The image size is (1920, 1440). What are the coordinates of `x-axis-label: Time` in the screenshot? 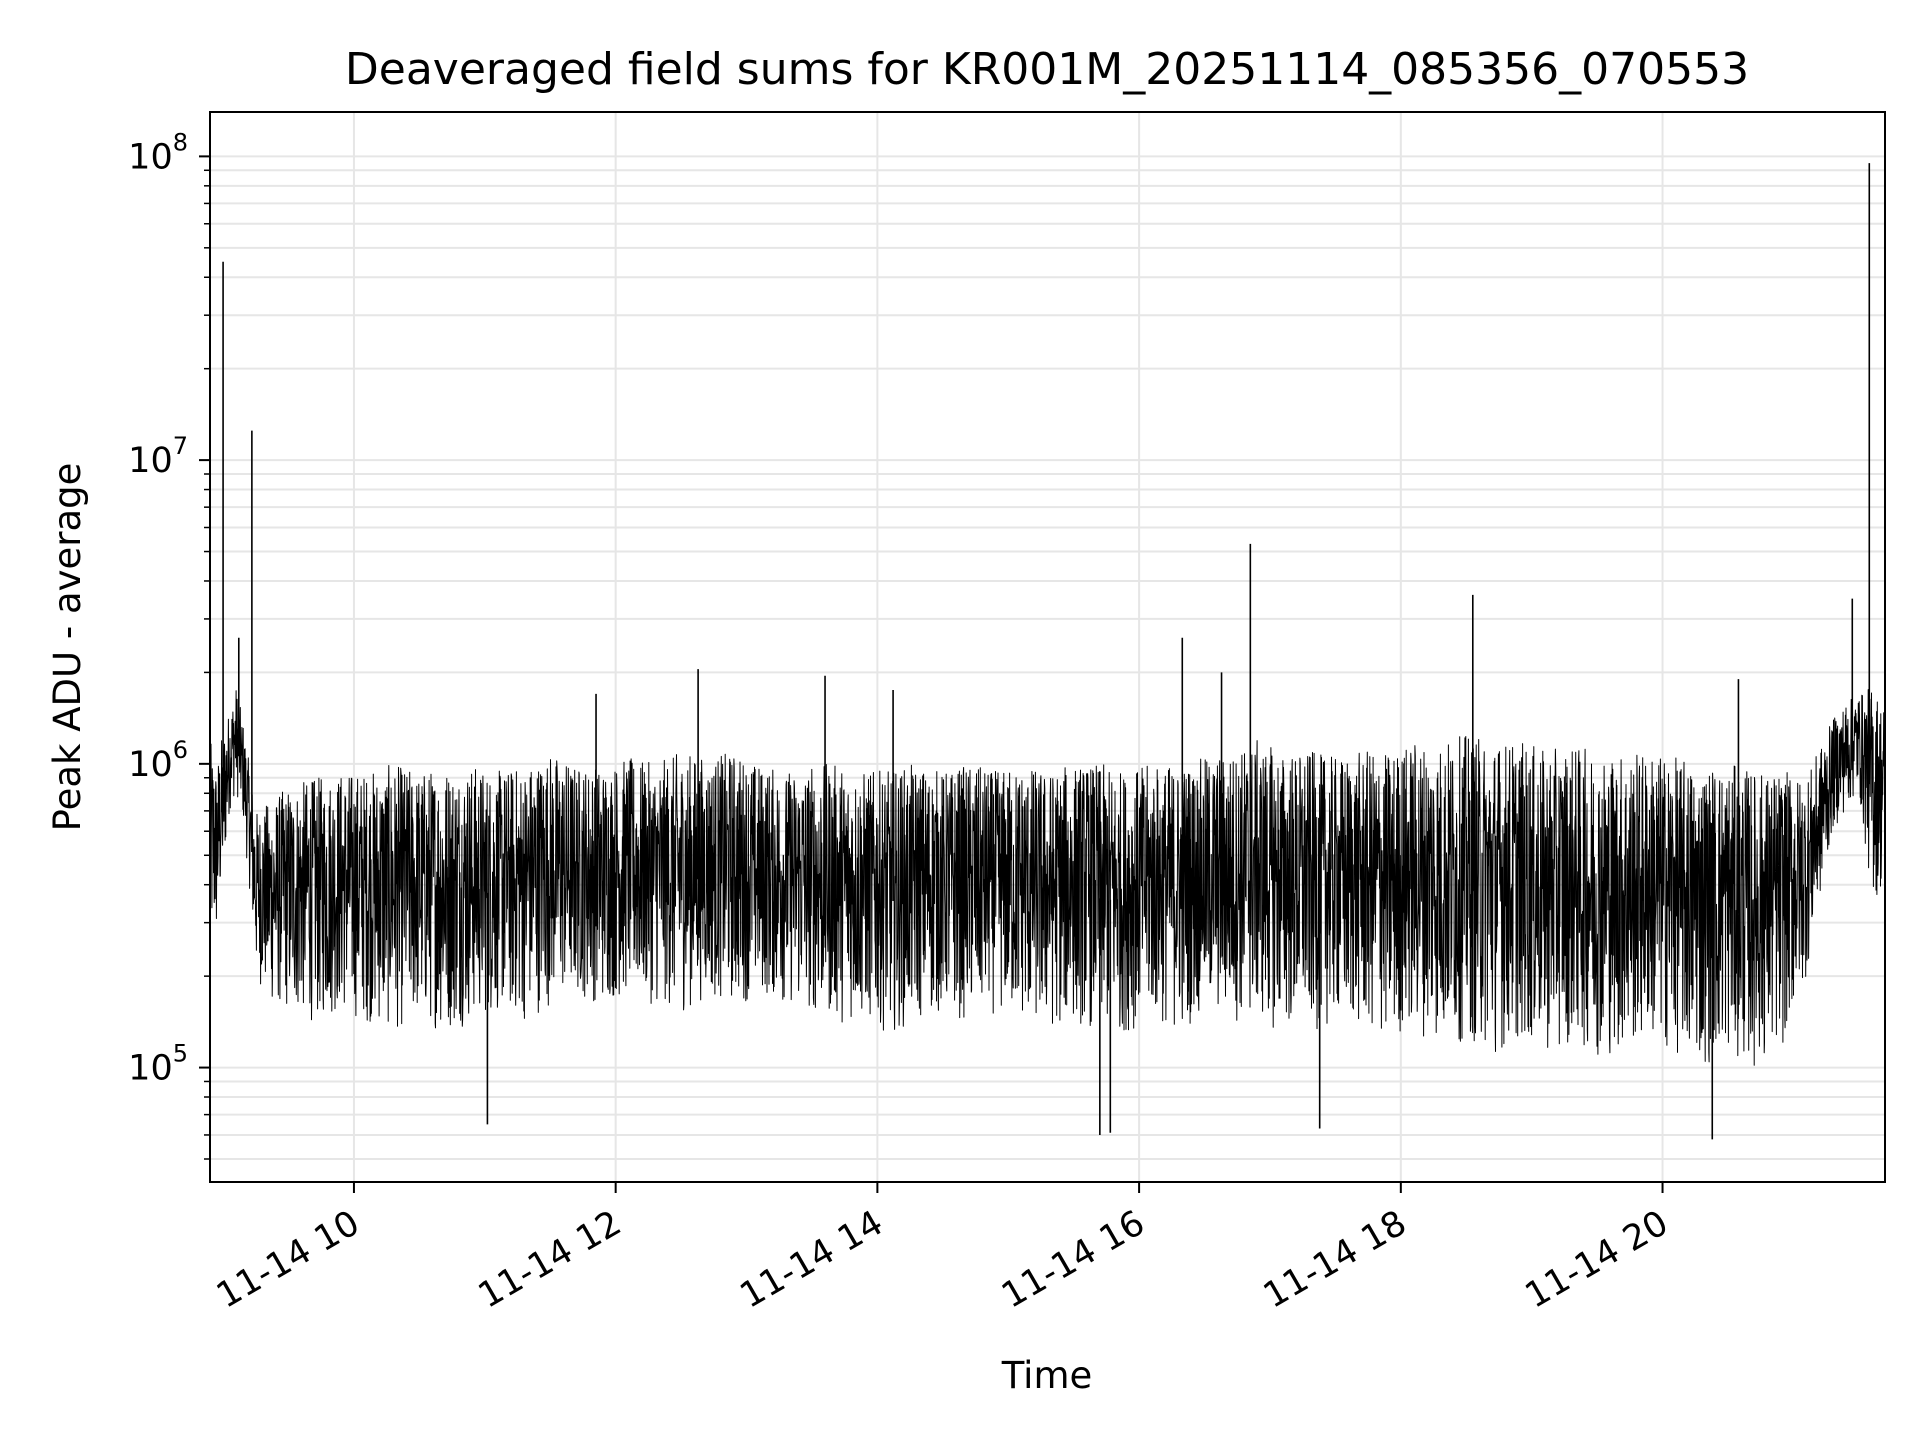 It's located at (1047, 1375).